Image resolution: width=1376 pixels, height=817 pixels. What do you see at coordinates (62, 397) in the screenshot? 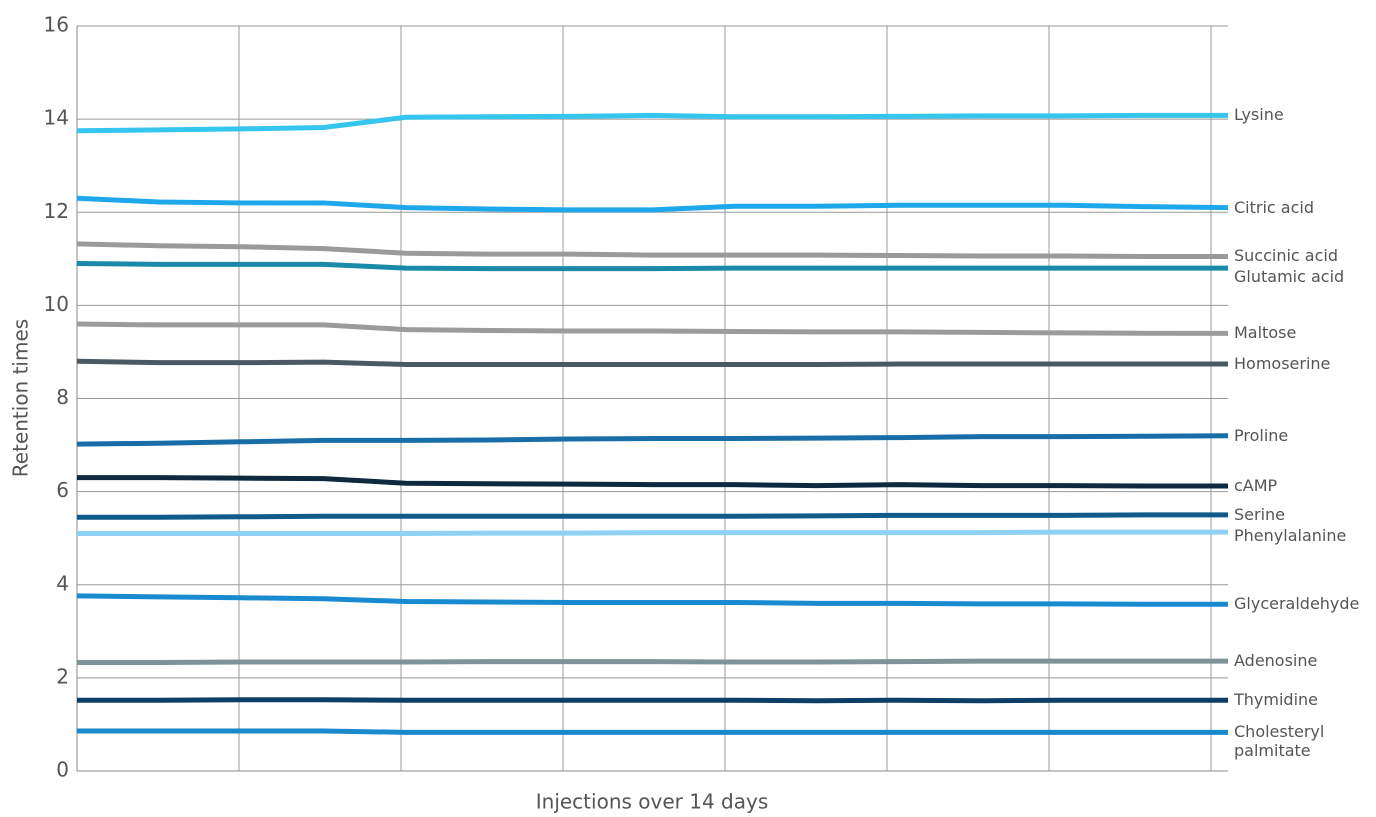
I see `y-tick-label: 8` at bounding box center [62, 397].